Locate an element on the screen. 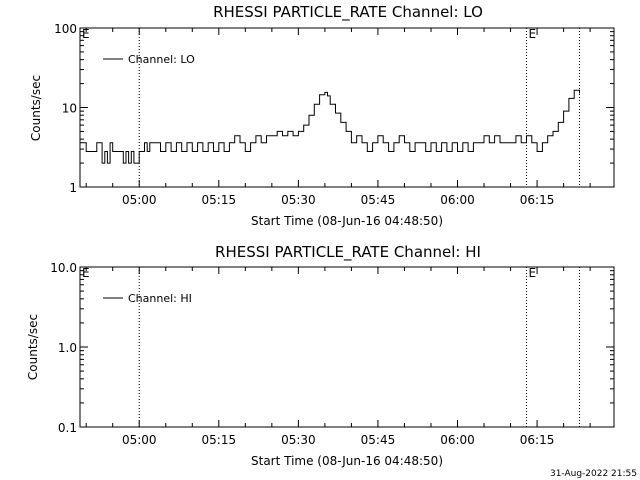 The image size is (640, 480). y-tick-label: 1 is located at coordinates (73, 188).